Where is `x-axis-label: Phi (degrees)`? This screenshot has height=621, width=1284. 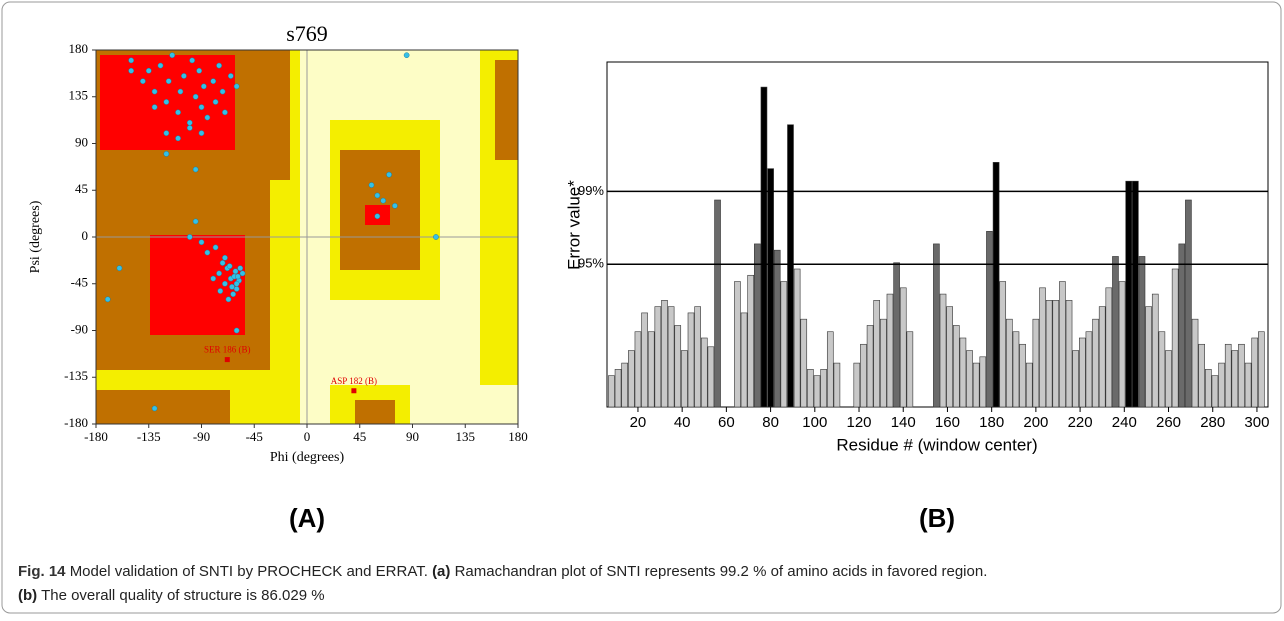 x-axis-label: Phi (degrees) is located at coordinates (307, 457).